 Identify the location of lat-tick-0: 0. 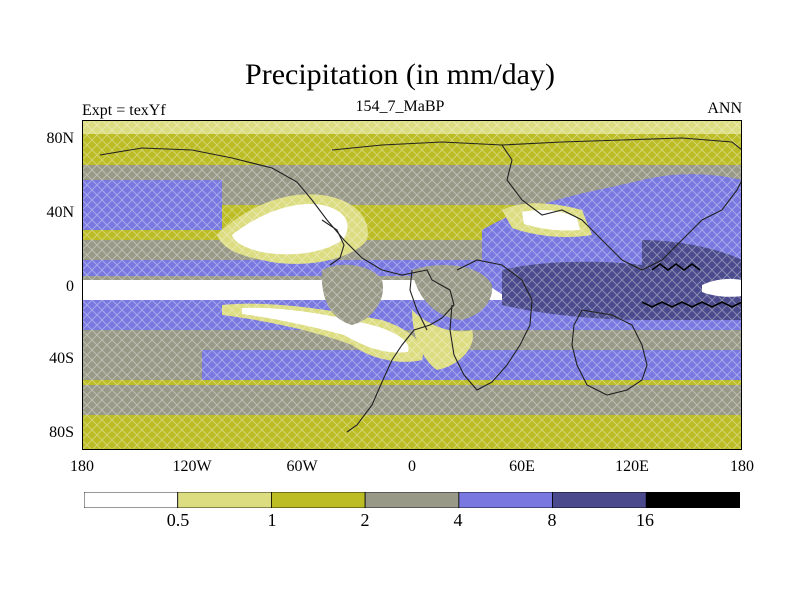
(70, 286).